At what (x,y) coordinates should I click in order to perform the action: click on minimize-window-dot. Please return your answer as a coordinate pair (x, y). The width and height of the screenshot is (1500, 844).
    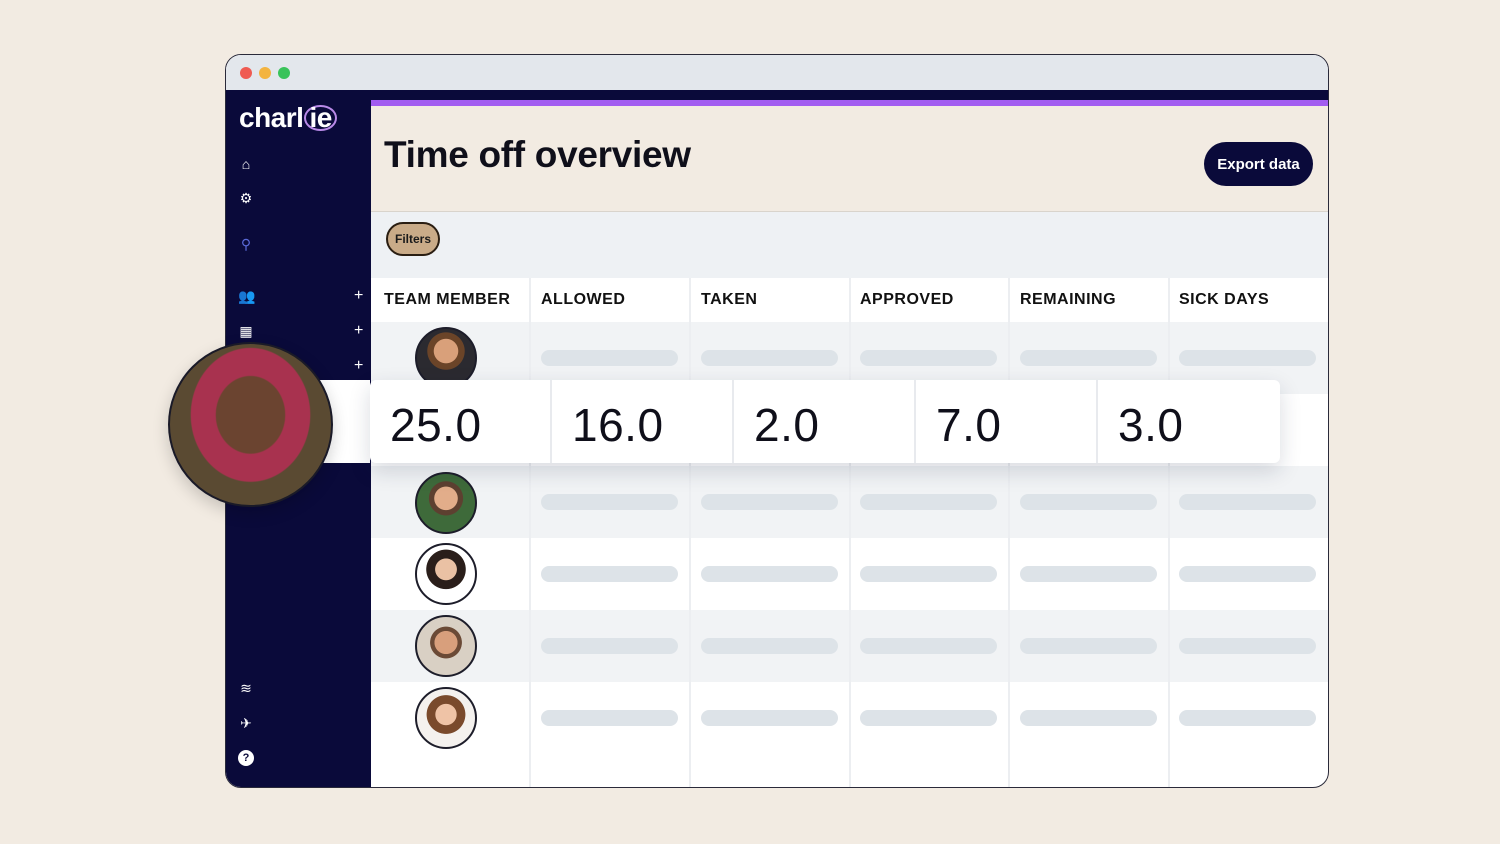
    Looking at the image, I should click on (265, 73).